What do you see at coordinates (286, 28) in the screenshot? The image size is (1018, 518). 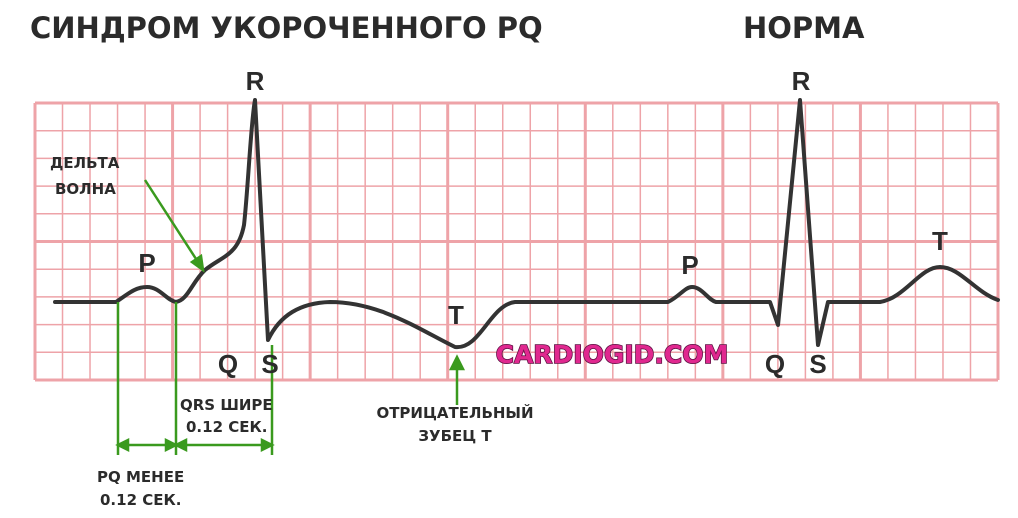 I see `title: СИНДРОМ УКОРОЧЕННОГО PQ` at bounding box center [286, 28].